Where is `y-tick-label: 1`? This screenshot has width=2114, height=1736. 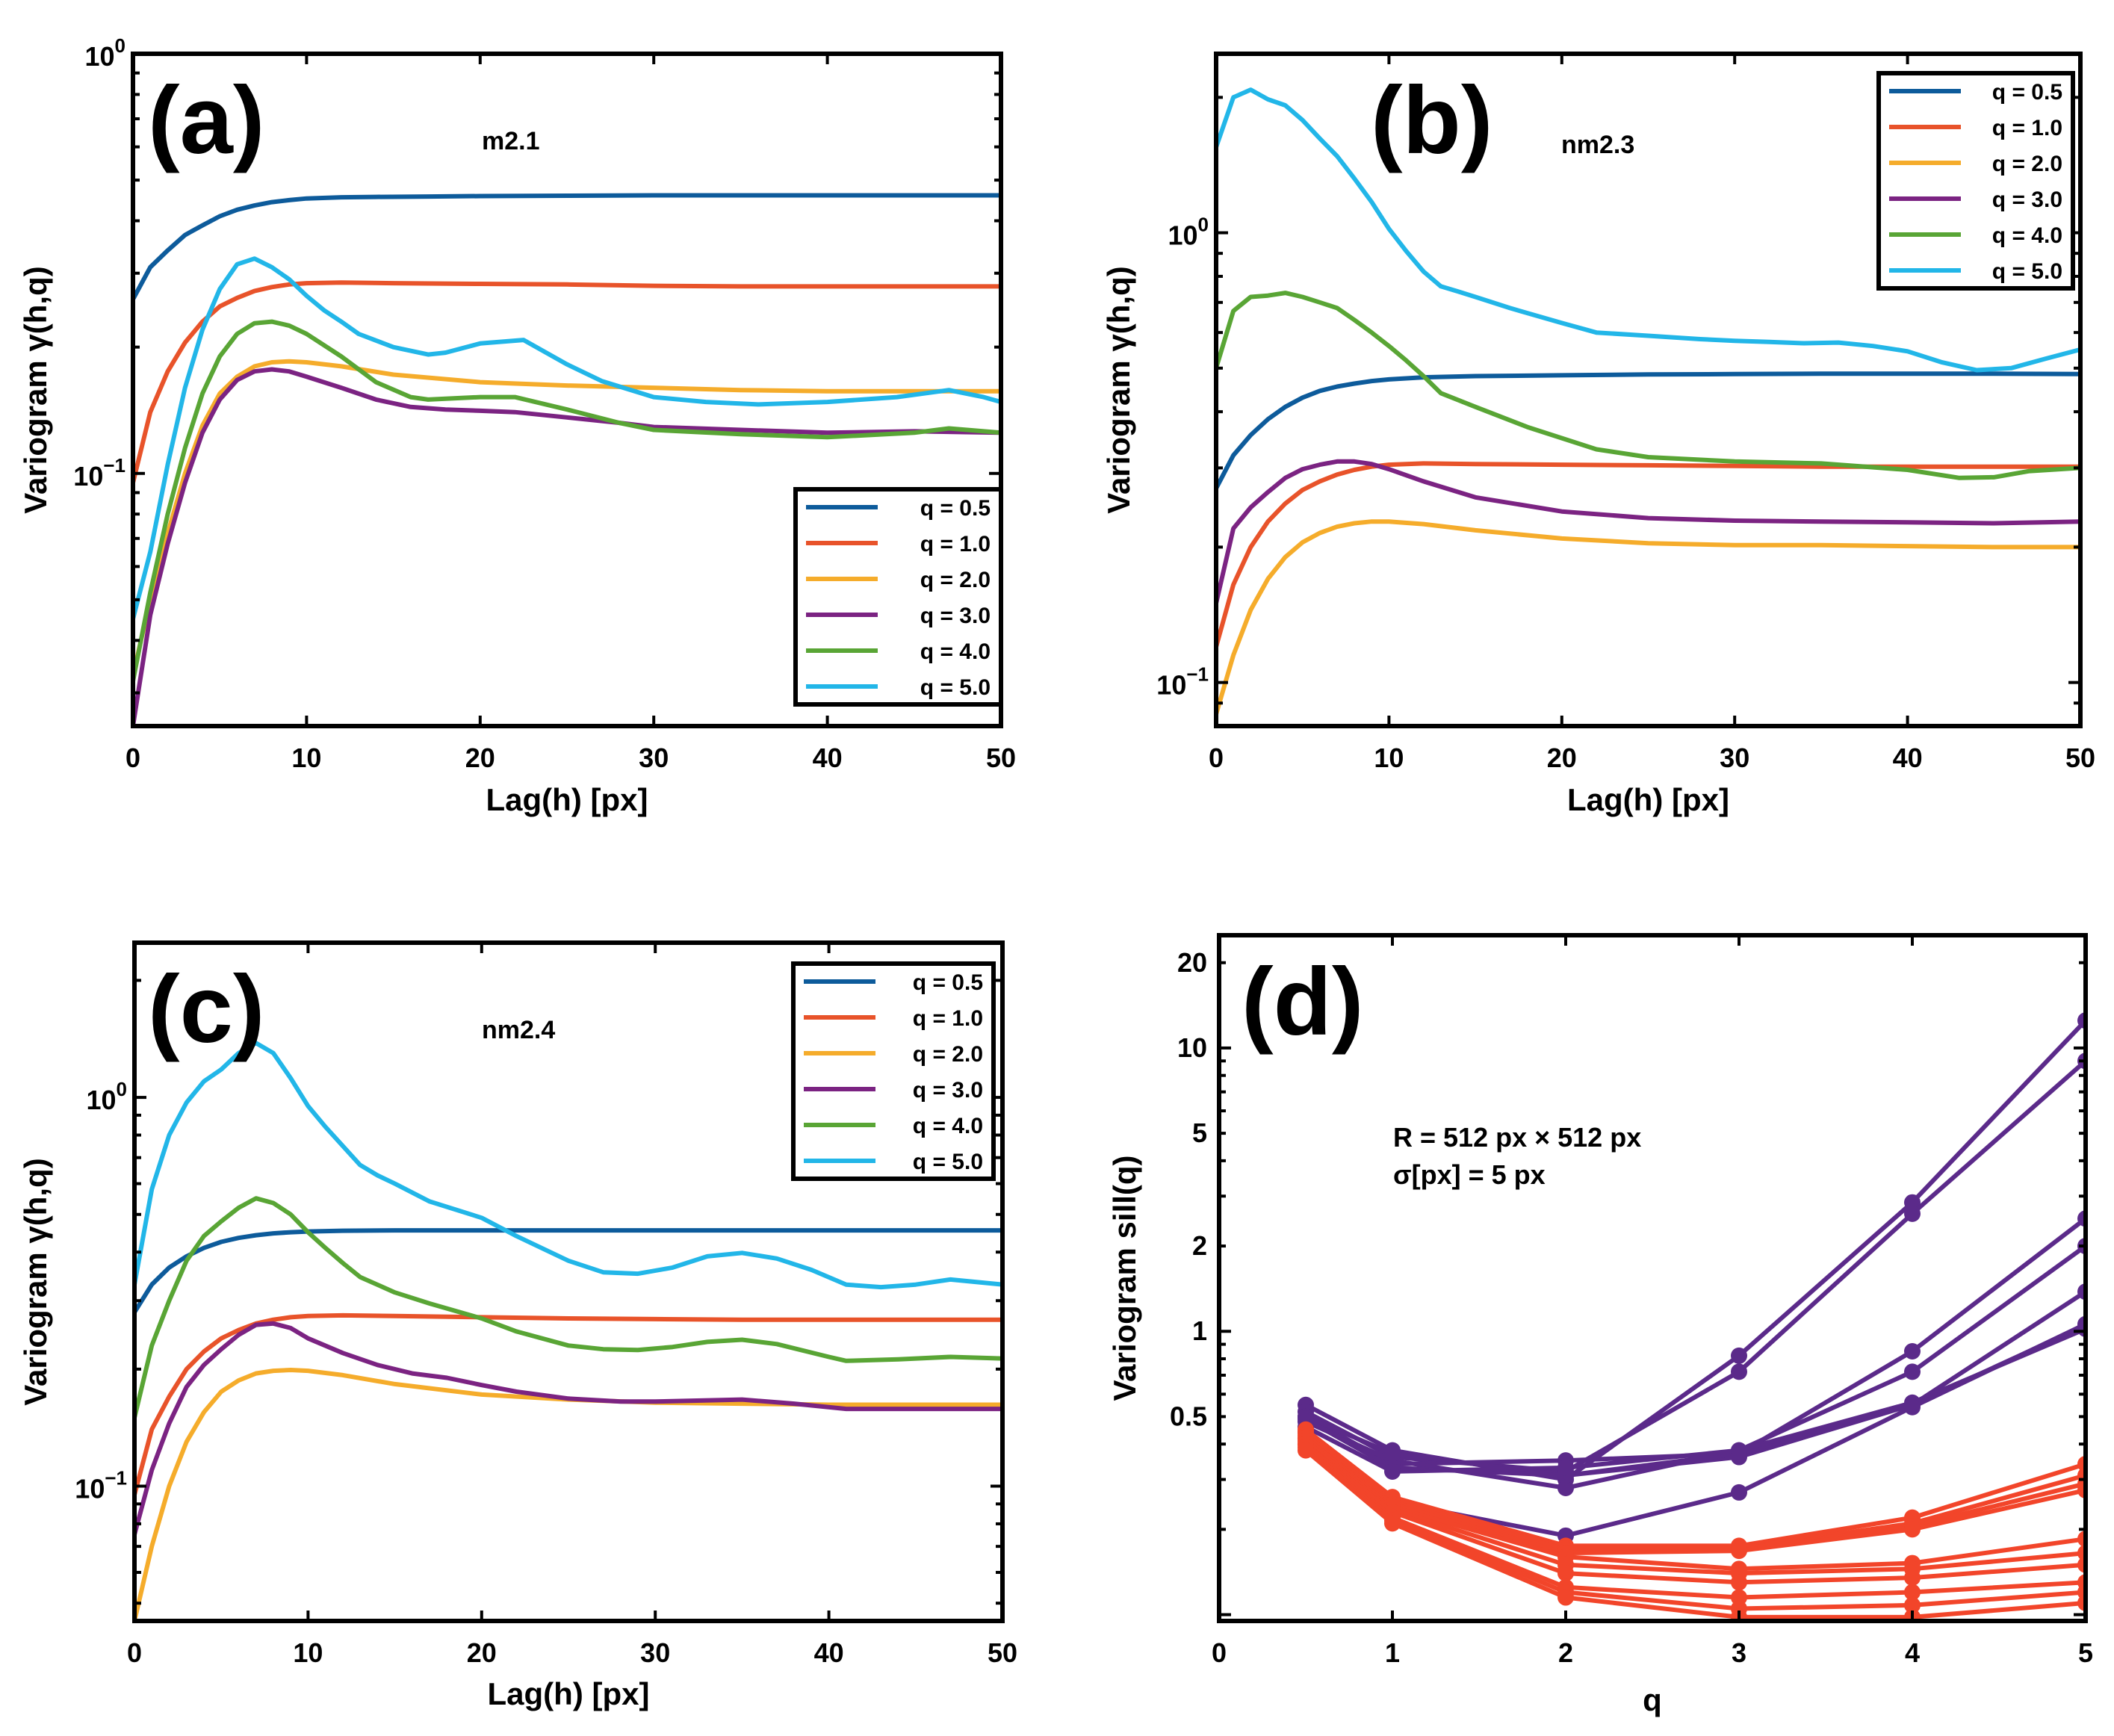
y-tick-label: 1 is located at coordinates (1199, 1330).